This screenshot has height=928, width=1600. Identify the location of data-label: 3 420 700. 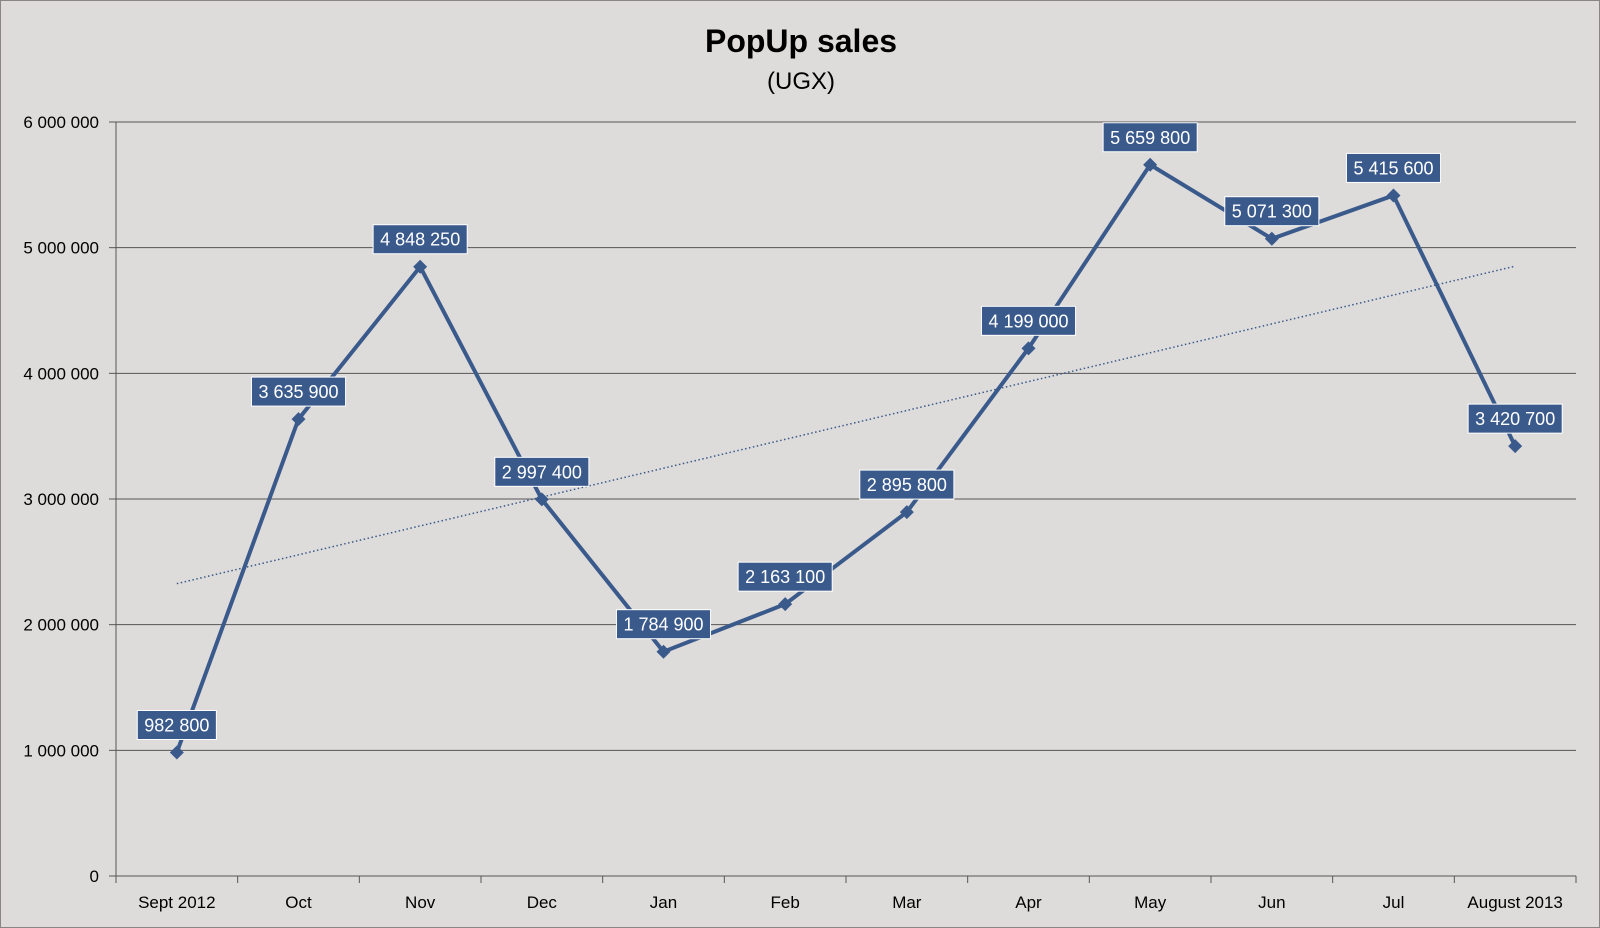
(1515, 418).